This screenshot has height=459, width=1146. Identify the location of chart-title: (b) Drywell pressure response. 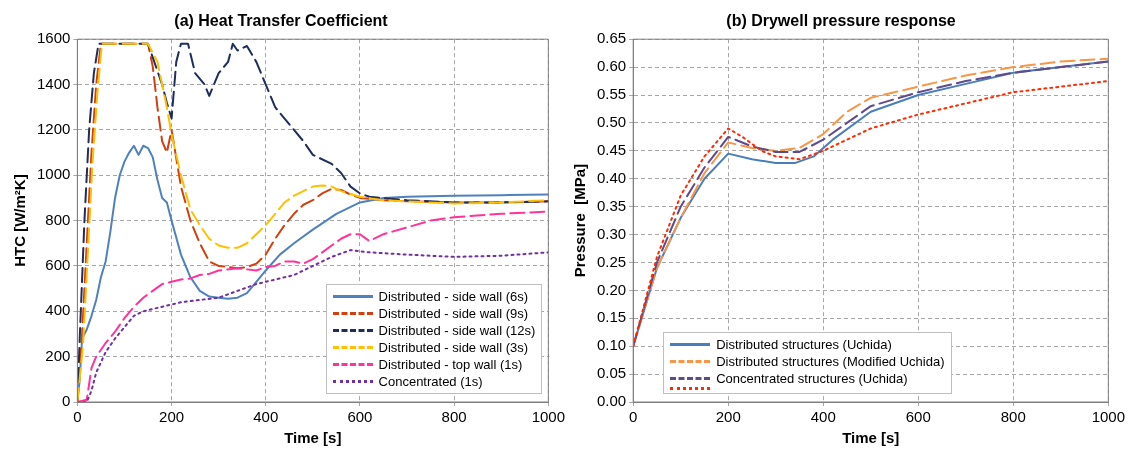
(841, 21).